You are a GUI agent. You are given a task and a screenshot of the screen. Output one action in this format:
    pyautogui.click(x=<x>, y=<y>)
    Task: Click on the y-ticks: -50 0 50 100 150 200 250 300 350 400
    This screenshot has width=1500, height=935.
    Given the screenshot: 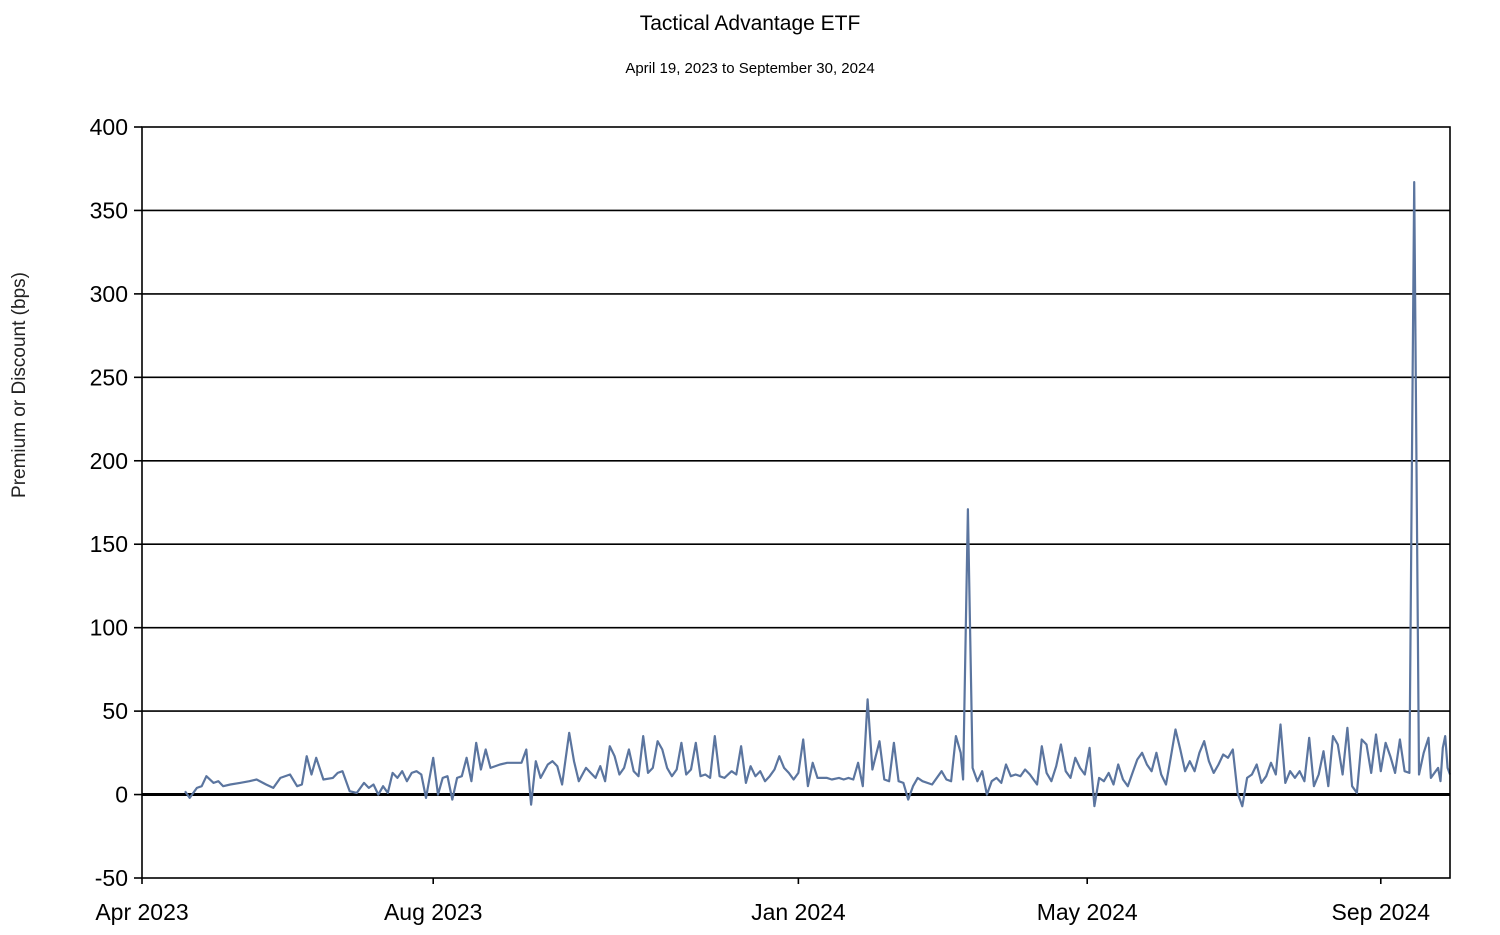 What is the action you would take?
    pyautogui.click(x=116, y=502)
    